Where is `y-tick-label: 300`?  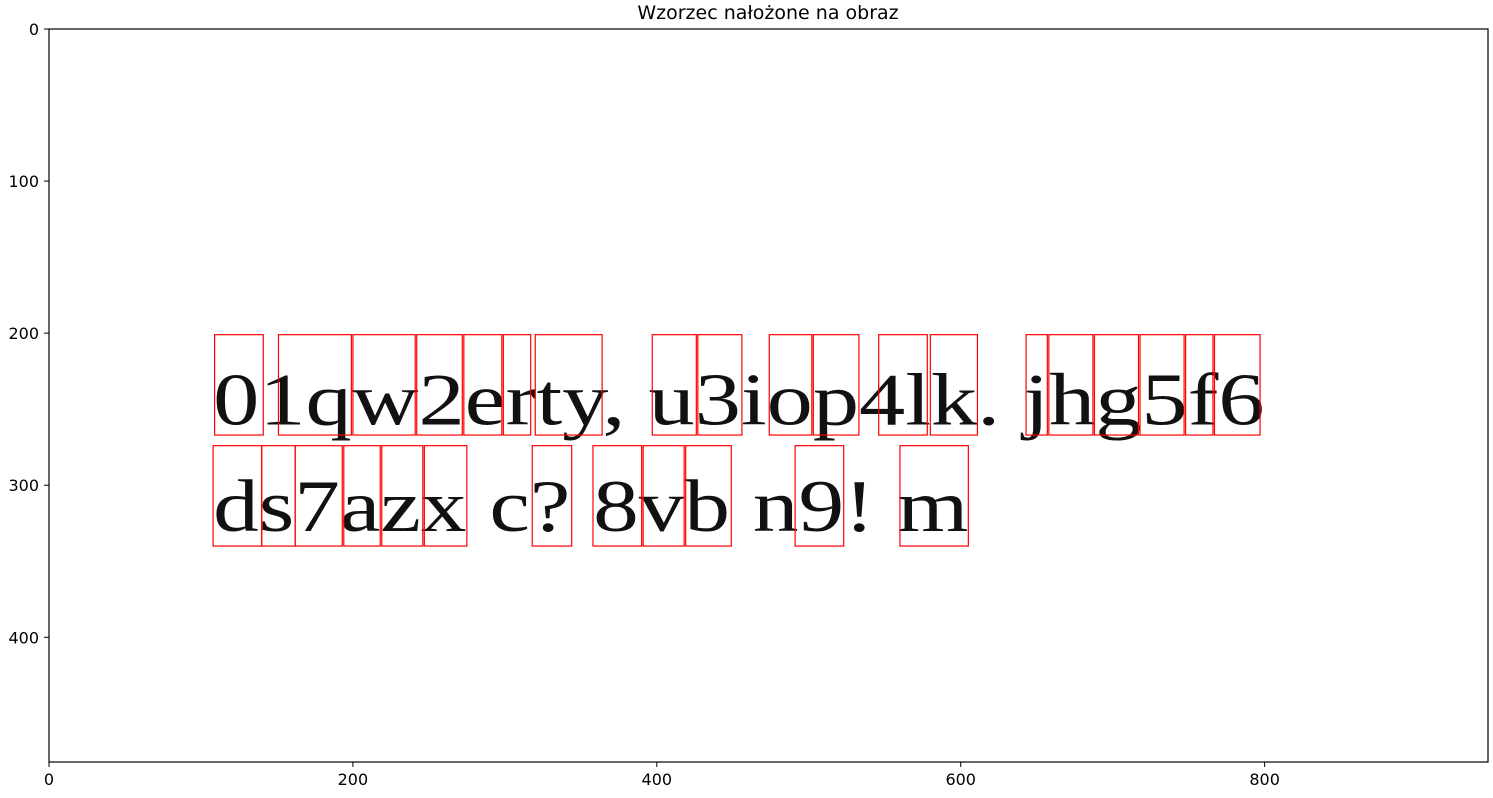
y-tick-label: 300 is located at coordinates (23, 485).